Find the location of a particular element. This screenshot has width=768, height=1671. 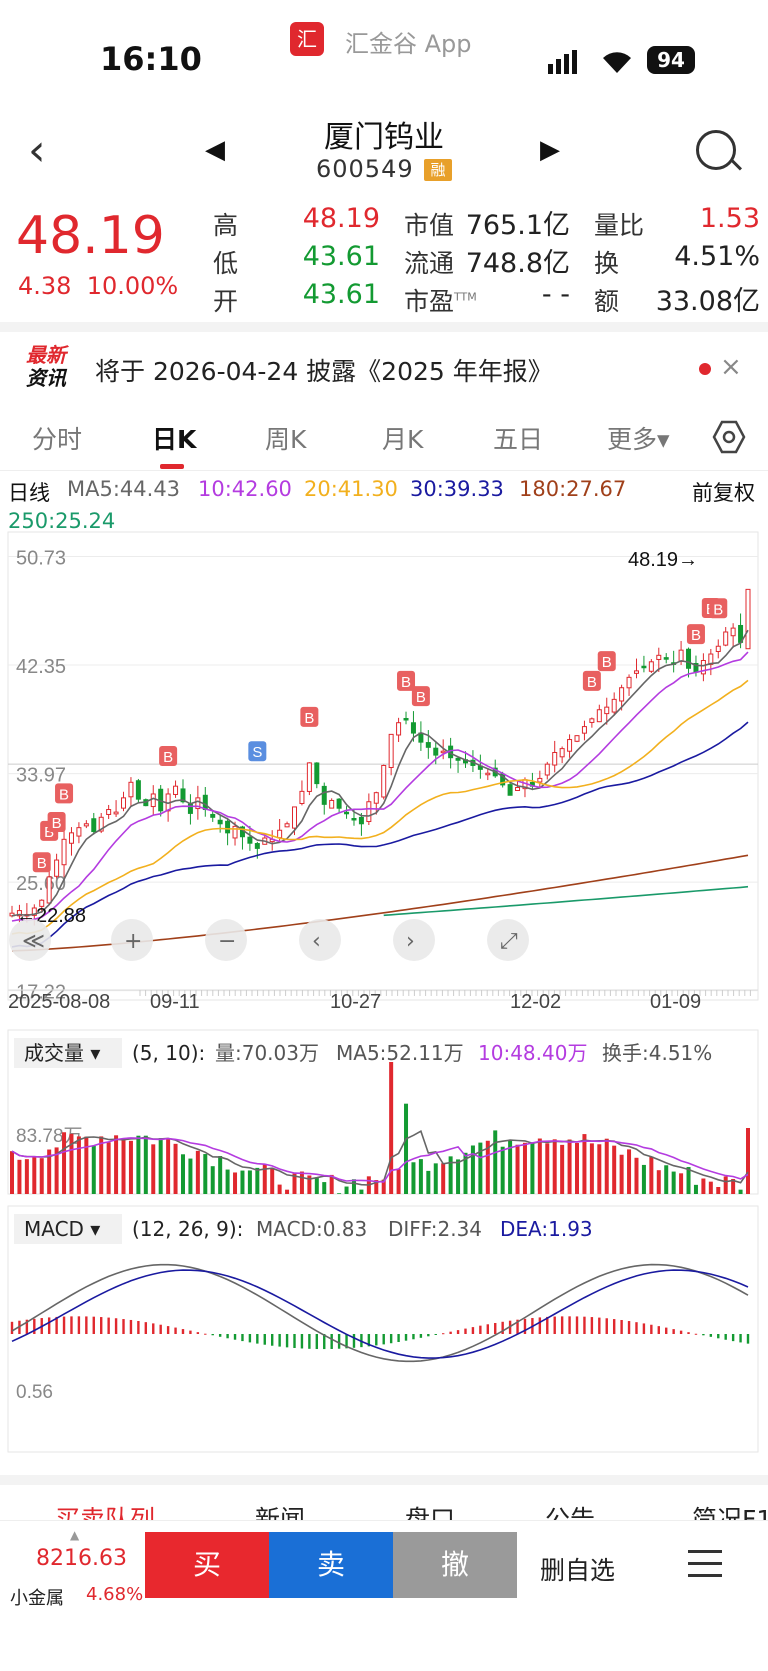

macd-title: MACD ▾ is located at coordinates (62, 1229).